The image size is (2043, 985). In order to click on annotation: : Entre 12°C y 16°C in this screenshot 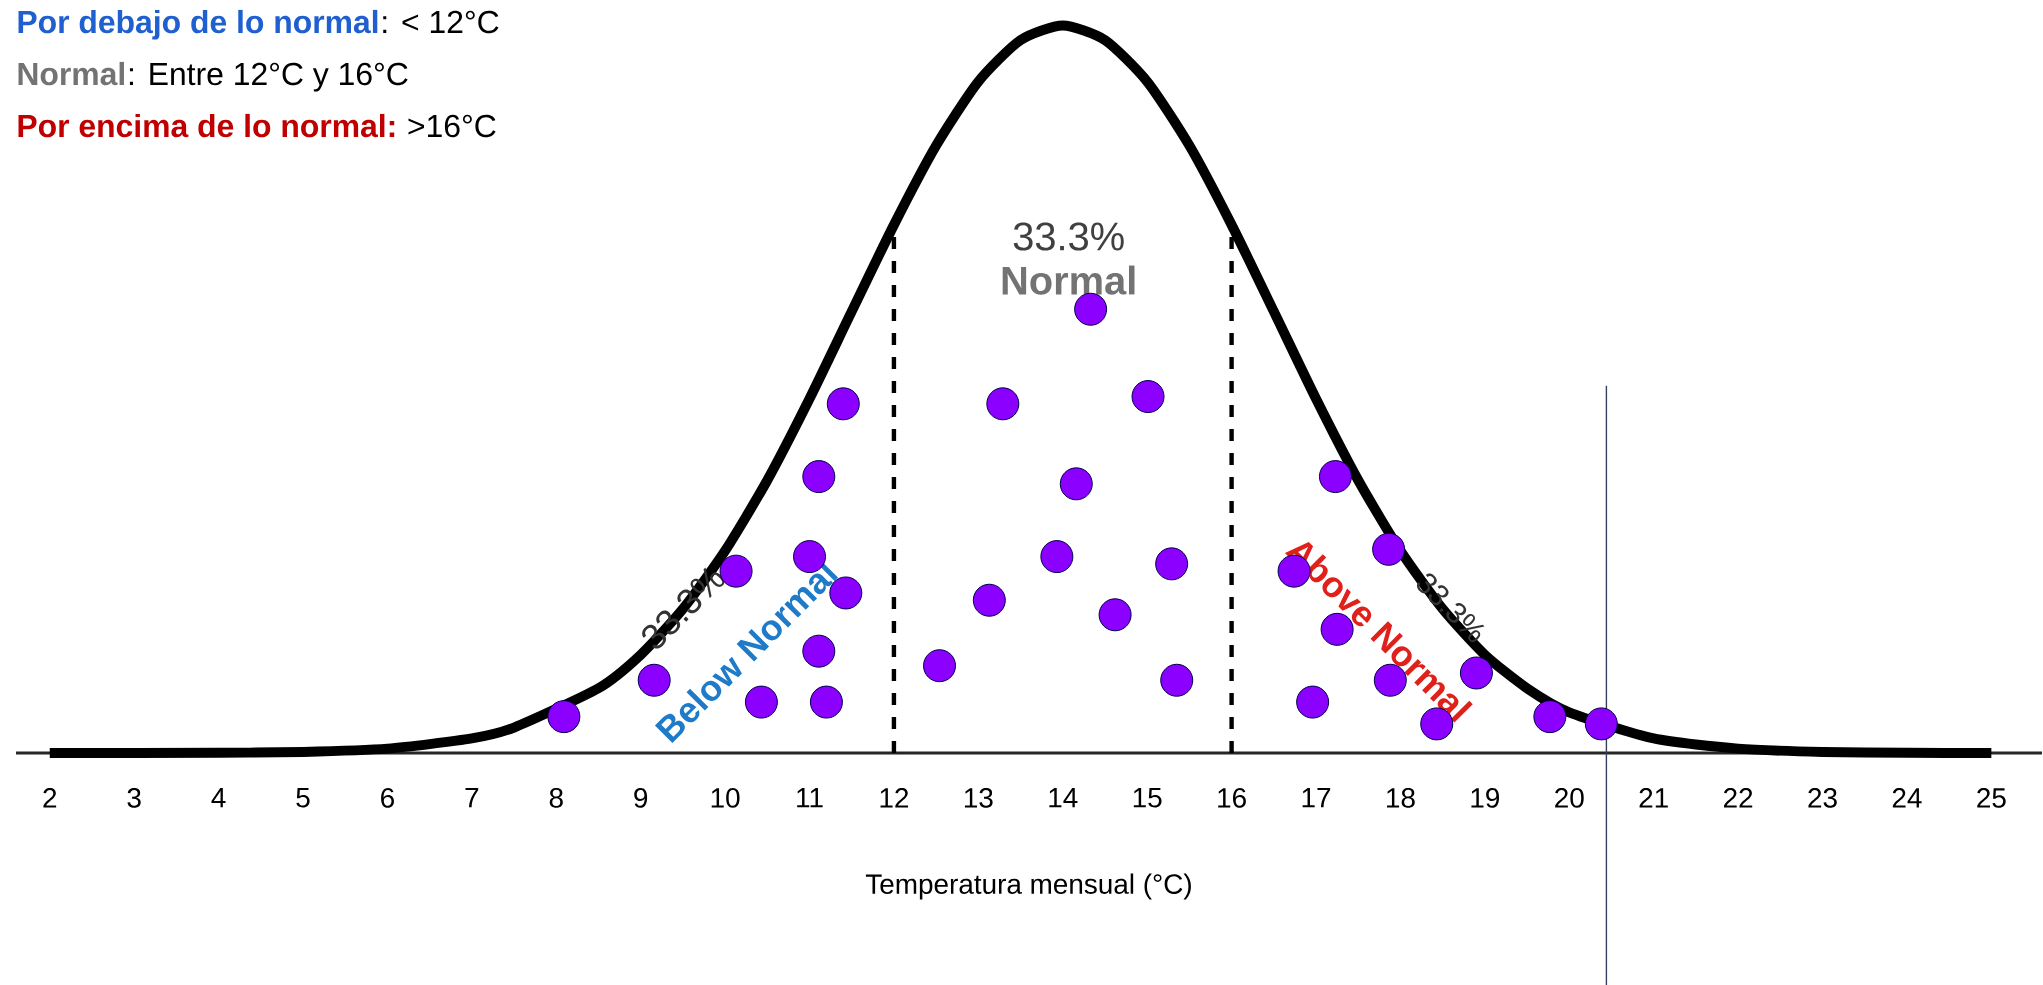, I will do `click(268, 77)`.